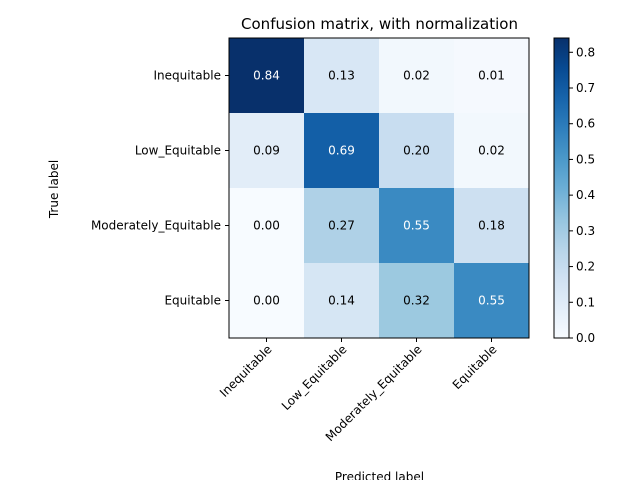  I want to click on heatmap-cell-value: 0.13, so click(341, 76).